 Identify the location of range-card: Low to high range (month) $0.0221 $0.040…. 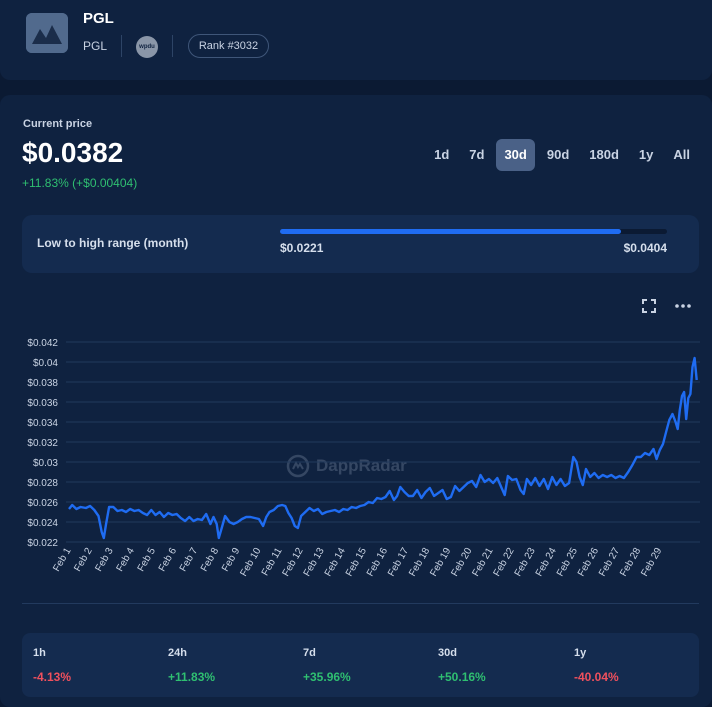
(360, 244).